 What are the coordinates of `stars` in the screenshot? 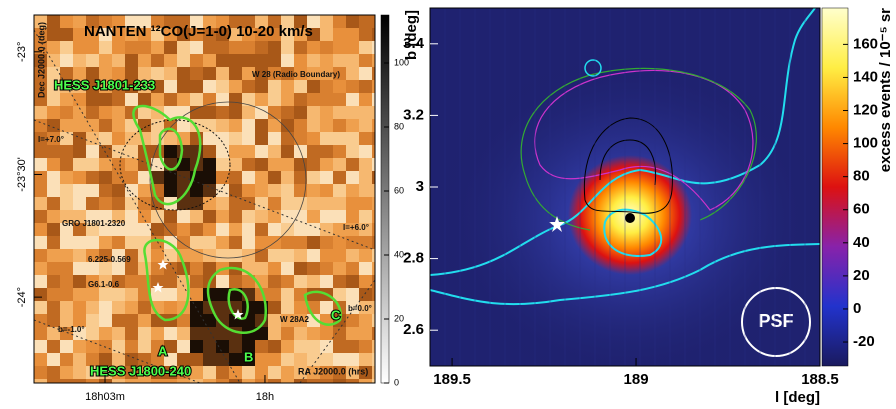 It's located at (198, 289).